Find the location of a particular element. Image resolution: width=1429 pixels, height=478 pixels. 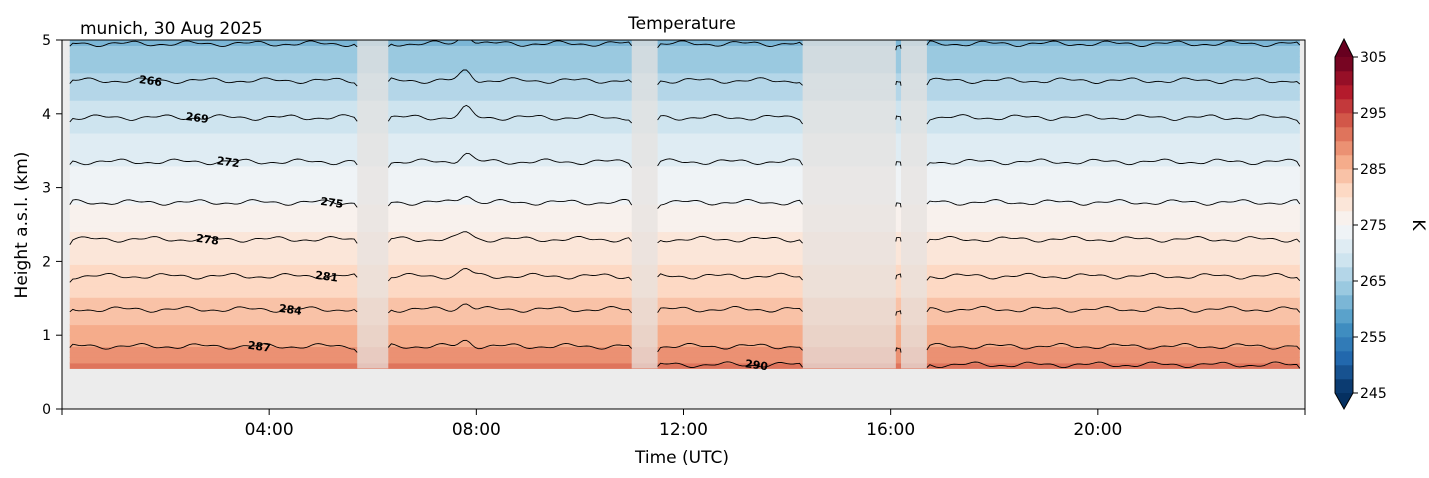

colorbar-ticks: 245 255 265 275 285 295 305 is located at coordinates (1370, 226).